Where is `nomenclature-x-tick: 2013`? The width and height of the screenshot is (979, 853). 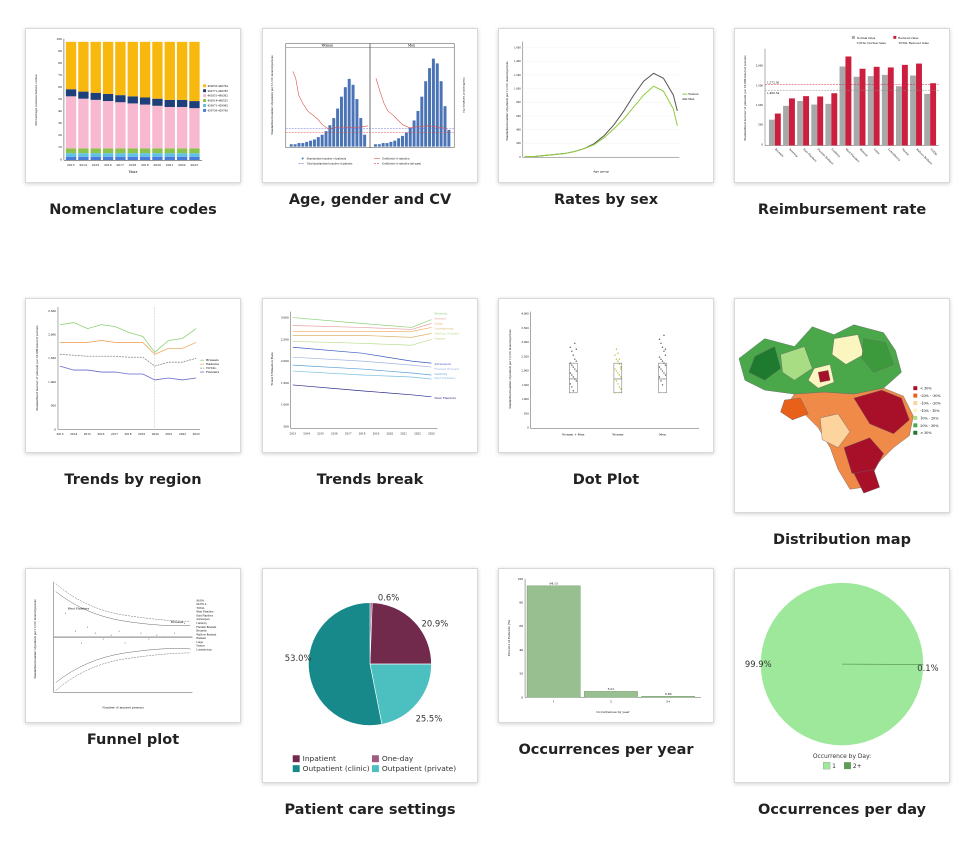
nomenclature-x-tick: 2013 is located at coordinates (71, 165).